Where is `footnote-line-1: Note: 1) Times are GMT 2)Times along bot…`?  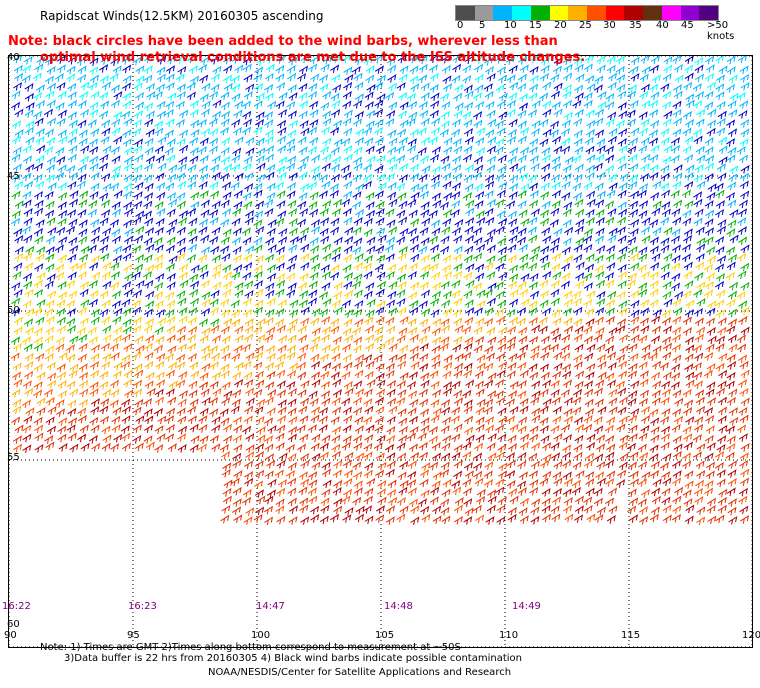
footnote-line-1: Note: 1) Times are GMT 2)Times along bot… is located at coordinates (250, 647).